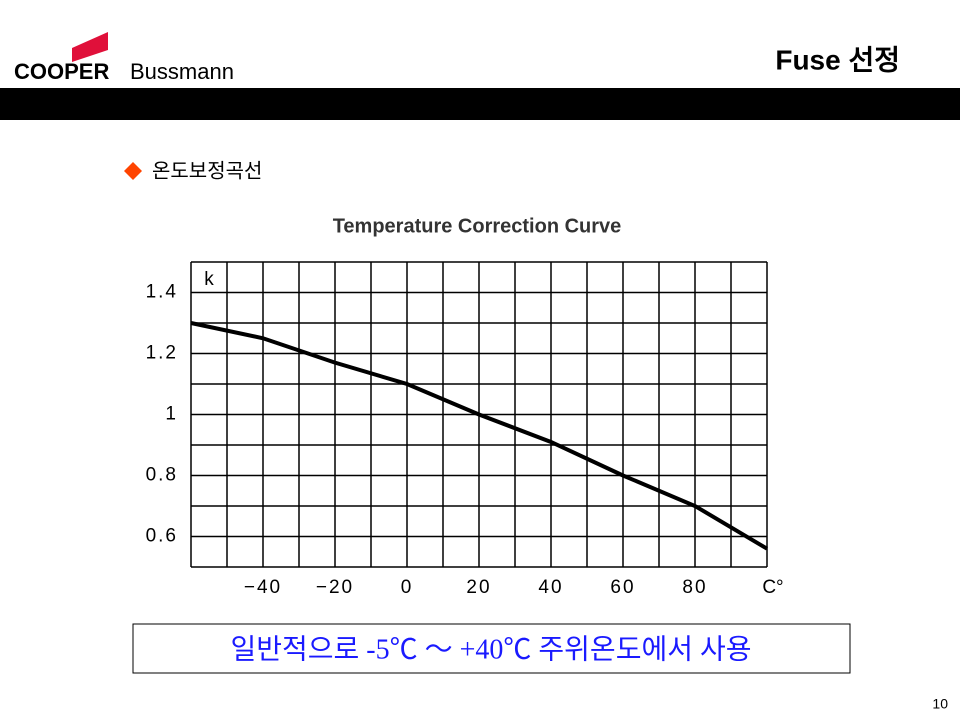  What do you see at coordinates (477, 226) in the screenshot?
I see `chart-title: Temperature Correction Curve` at bounding box center [477, 226].